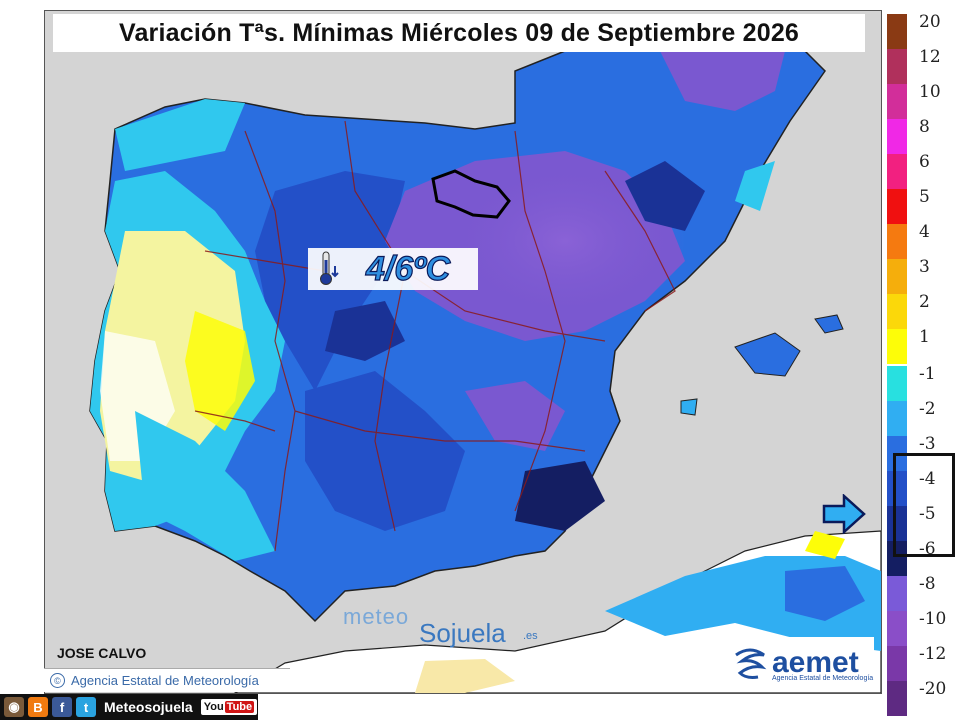 The height and width of the screenshot is (720, 960). Describe the element at coordinates (376, 616) in the screenshot. I see `watermark-part1: meteo` at that location.